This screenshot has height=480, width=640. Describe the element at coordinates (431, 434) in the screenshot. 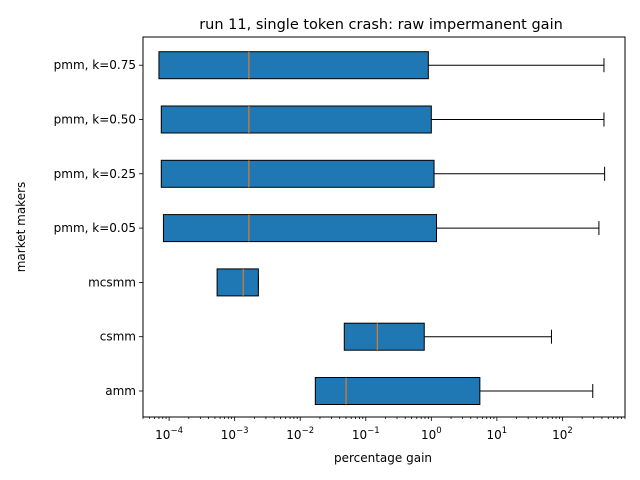

I see `x-tick-label: 10⁰` at that location.